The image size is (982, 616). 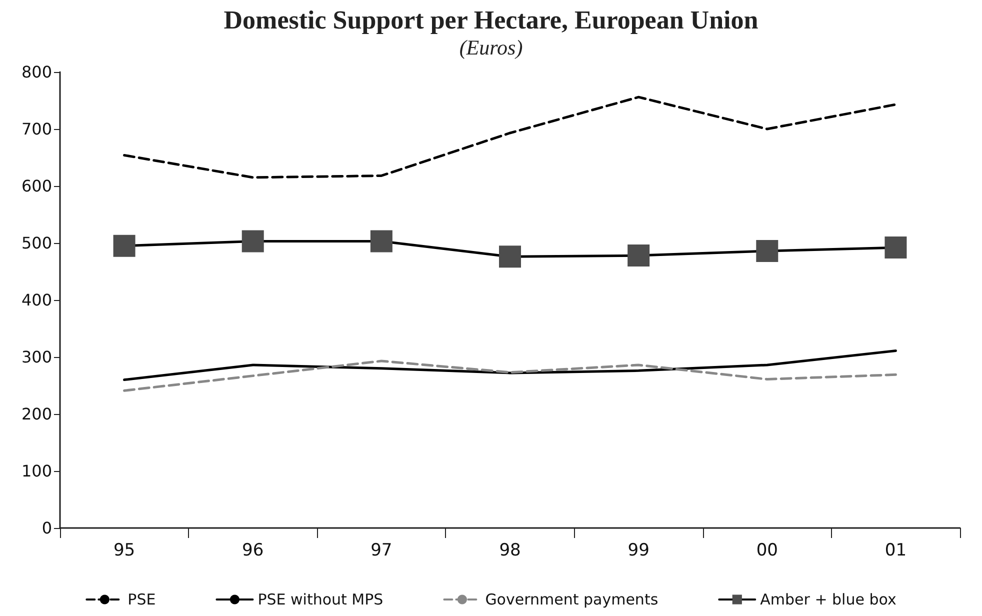 What do you see at coordinates (36, 129) in the screenshot?
I see `y-tick-label: 700` at bounding box center [36, 129].